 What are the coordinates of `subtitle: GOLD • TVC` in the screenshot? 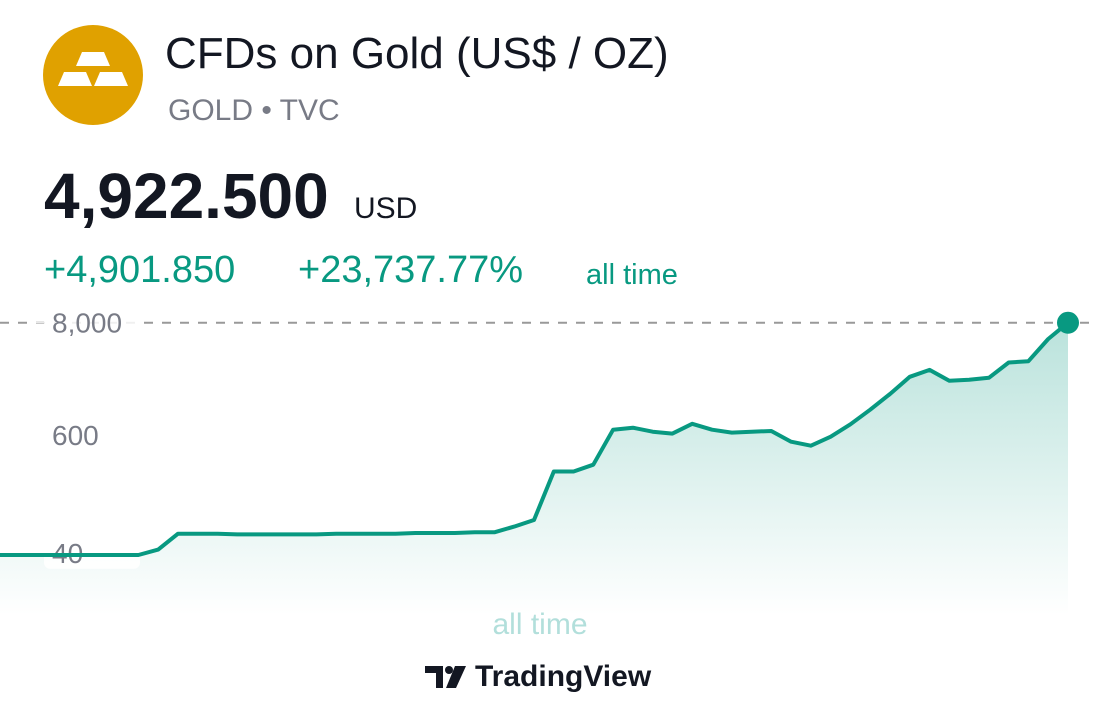 It's located at (254, 110).